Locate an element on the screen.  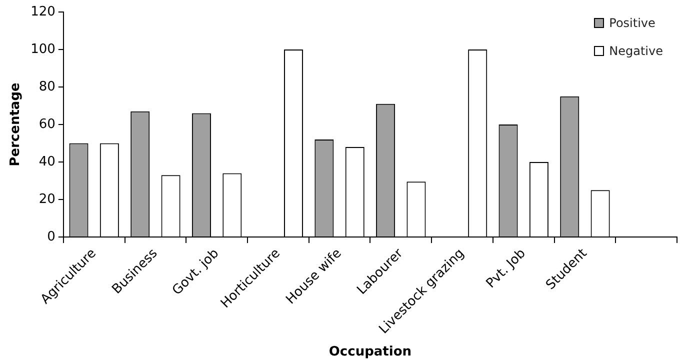
y-tick-label: 80 is located at coordinates (47, 86).